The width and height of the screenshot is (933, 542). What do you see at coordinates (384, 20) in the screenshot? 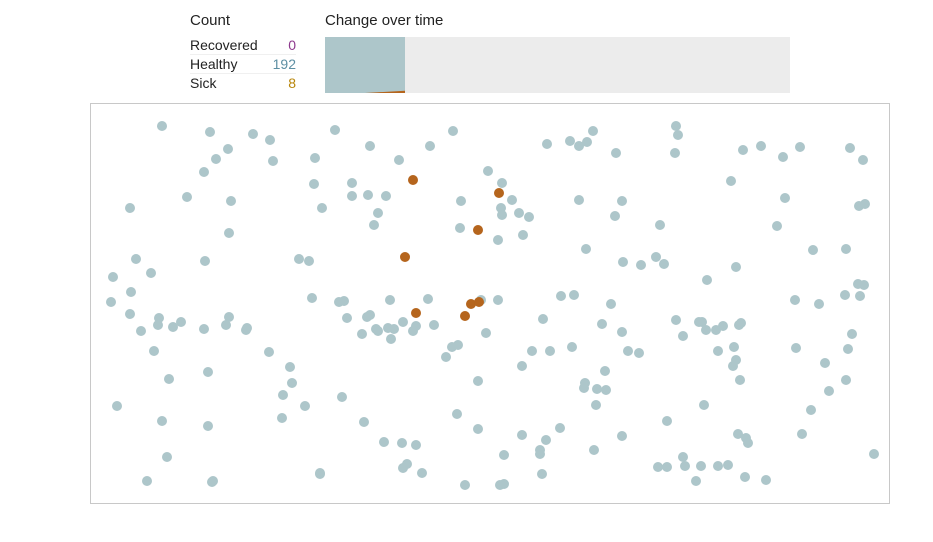
I see `chart-title: Change over time` at bounding box center [384, 20].